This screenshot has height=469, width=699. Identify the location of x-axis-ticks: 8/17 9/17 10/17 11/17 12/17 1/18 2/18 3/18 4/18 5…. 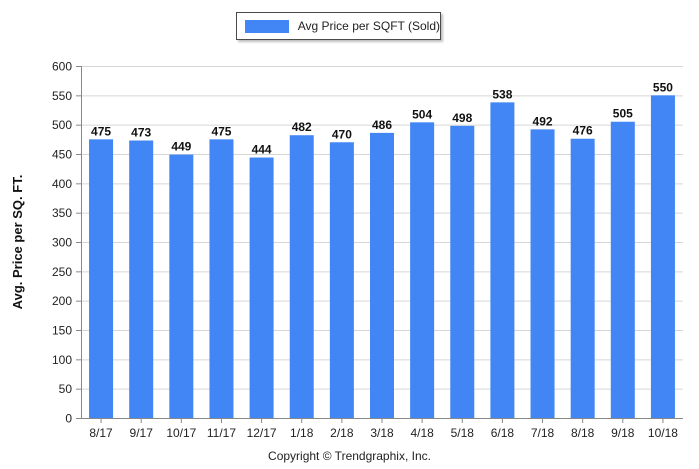
(383, 429).